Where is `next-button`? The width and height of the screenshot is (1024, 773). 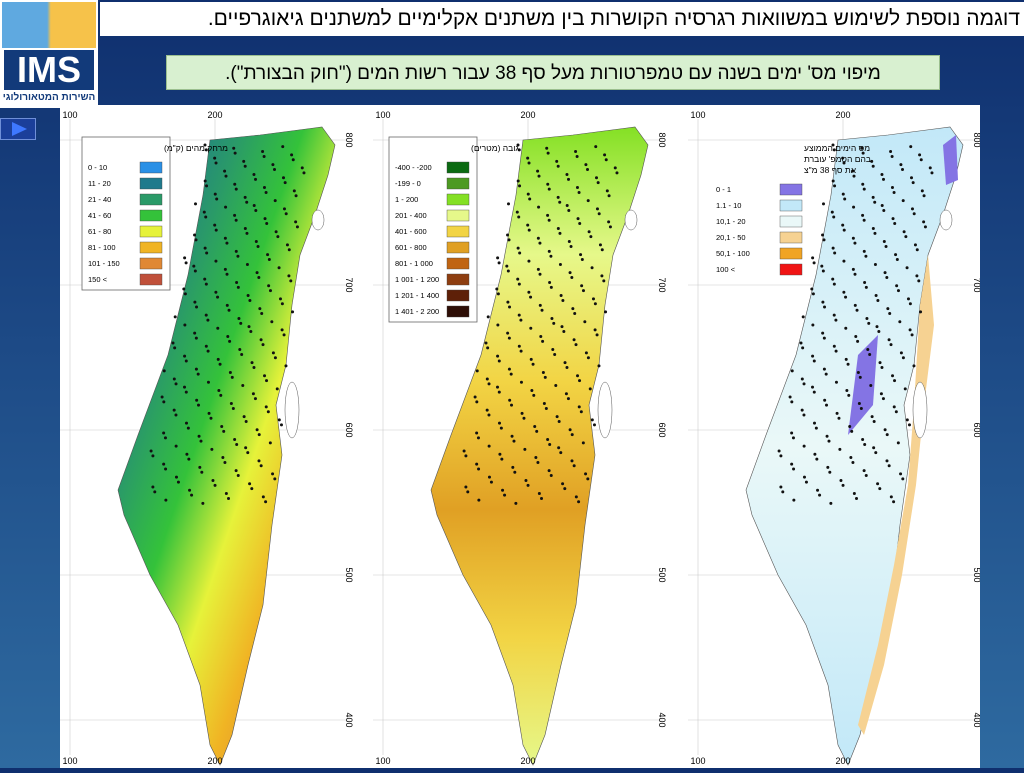
next-button is located at coordinates (18, 129).